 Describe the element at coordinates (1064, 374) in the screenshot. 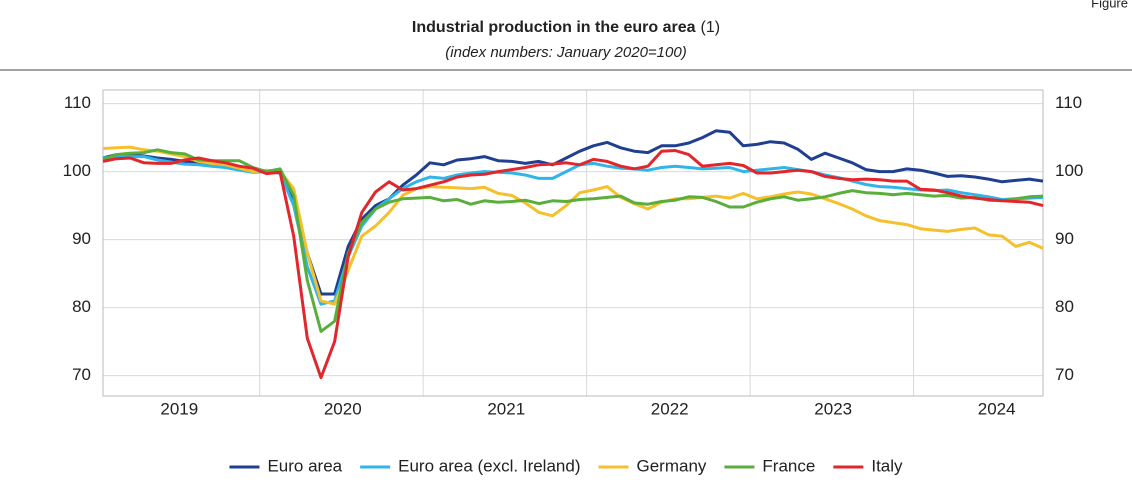

I see `y2-tick-label: 70` at that location.